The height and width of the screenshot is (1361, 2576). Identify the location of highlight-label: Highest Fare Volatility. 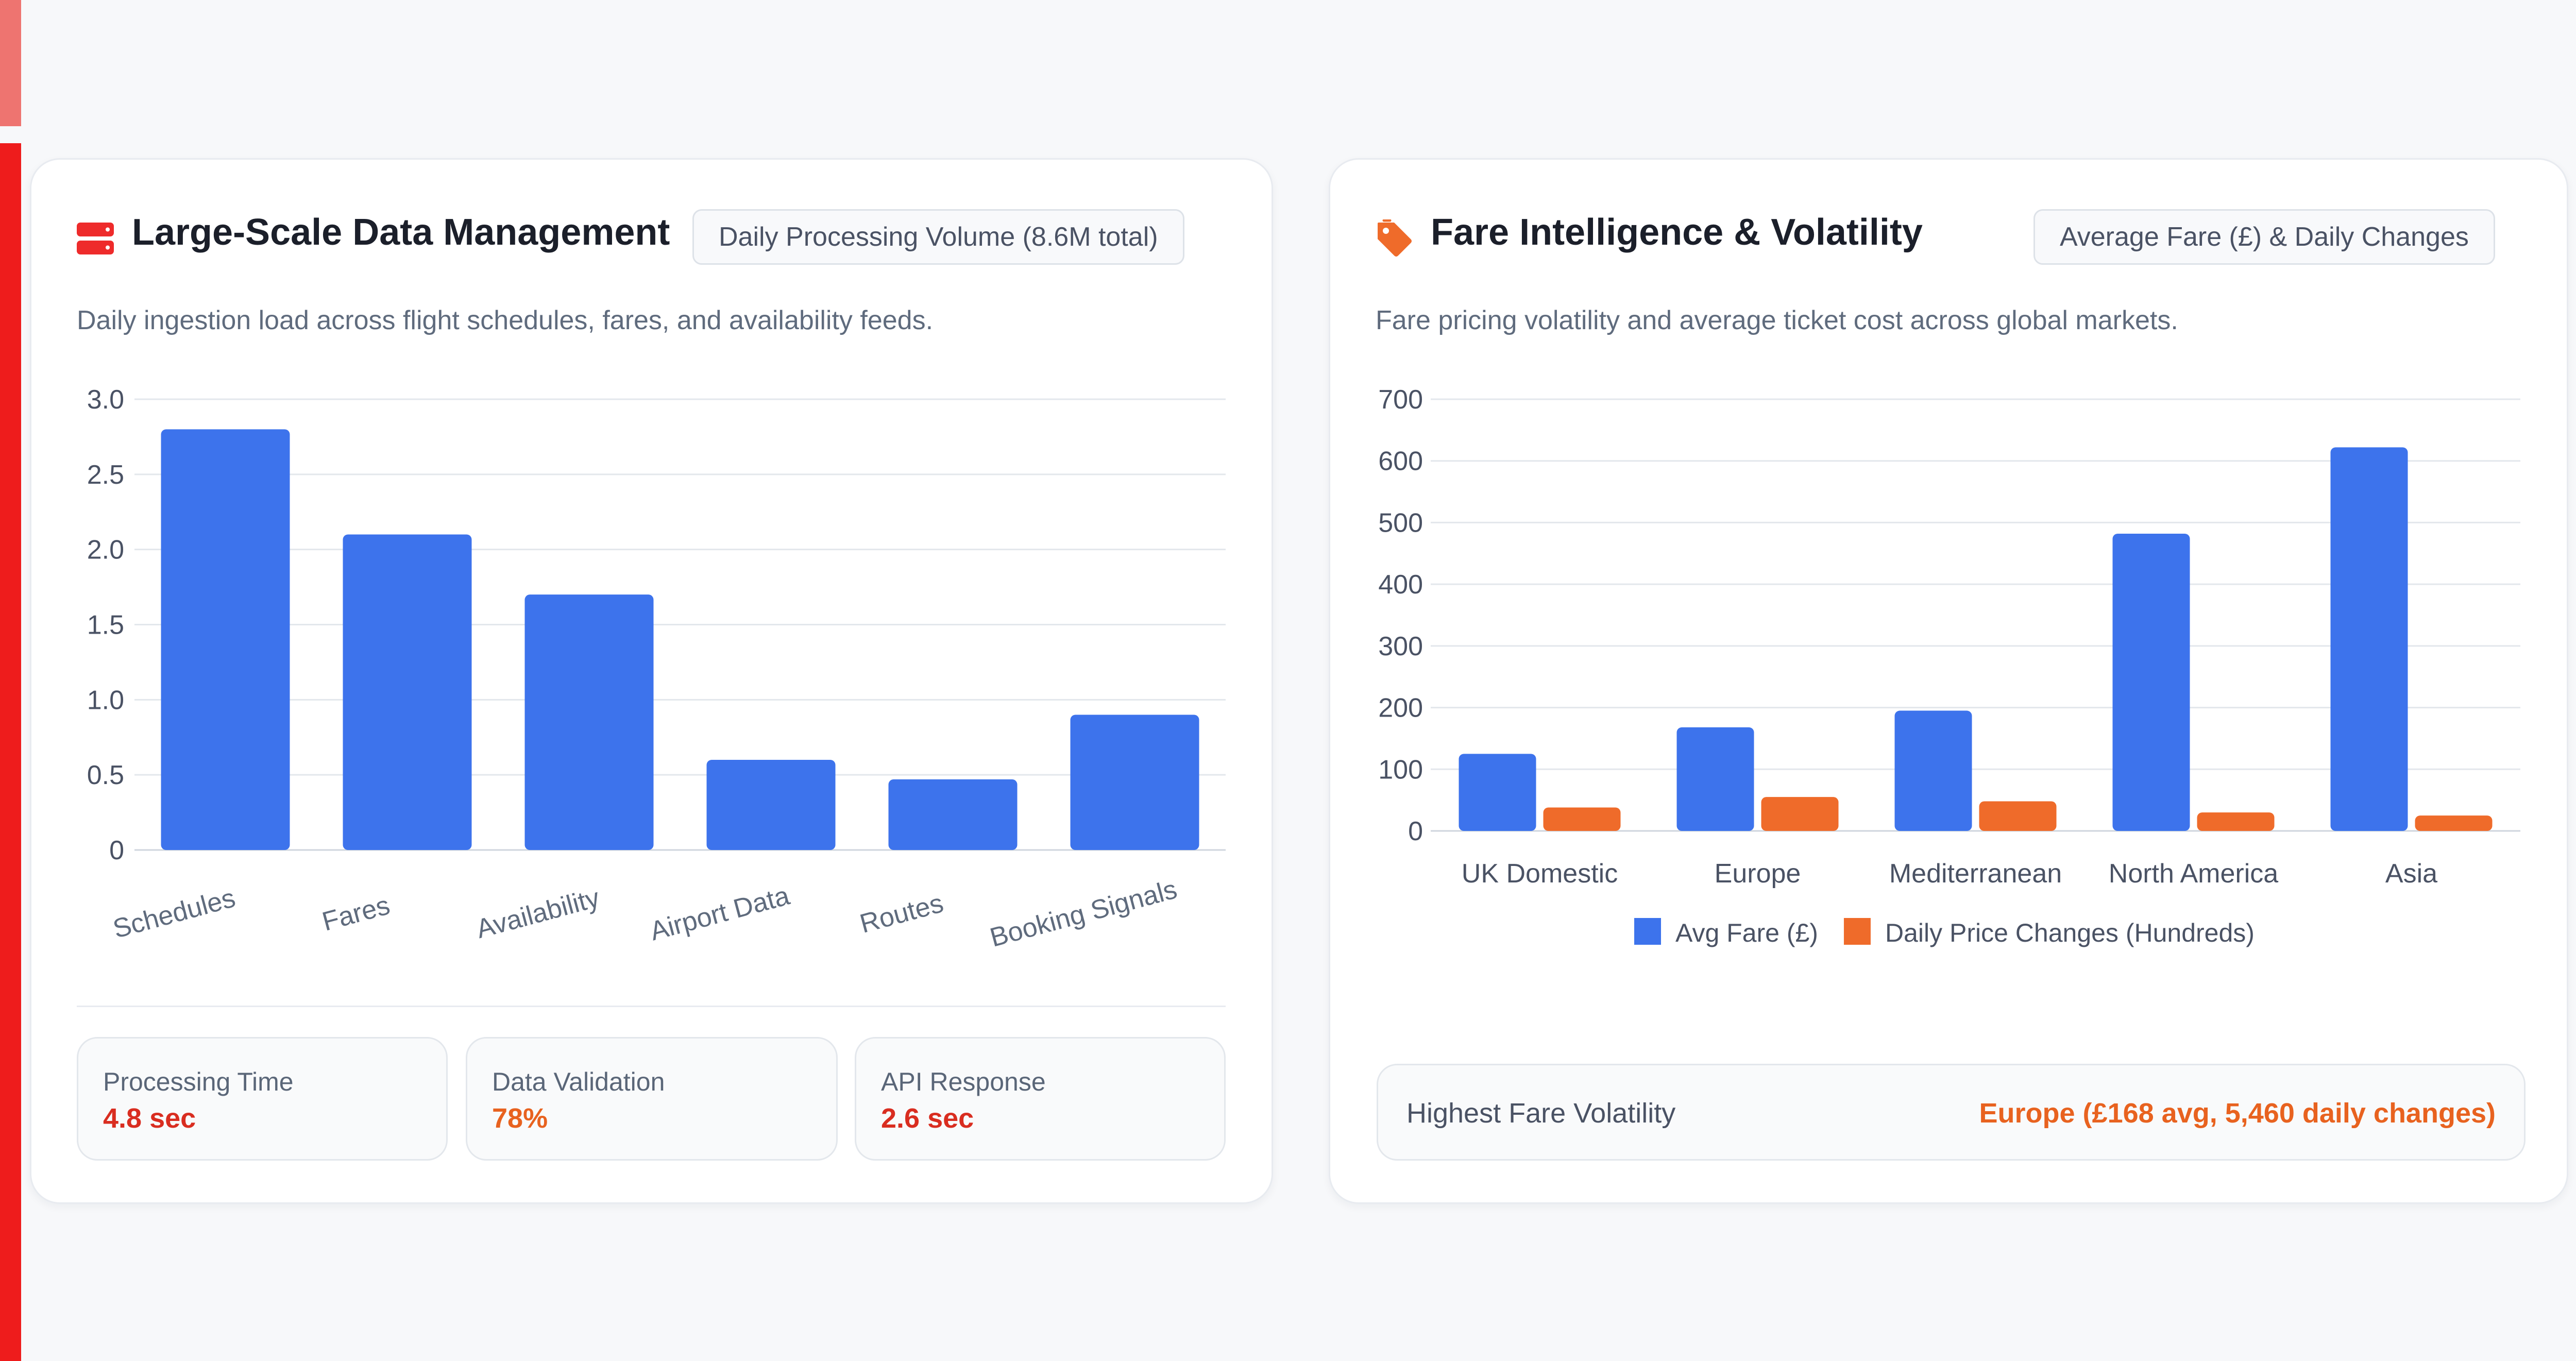
(1541, 1113).